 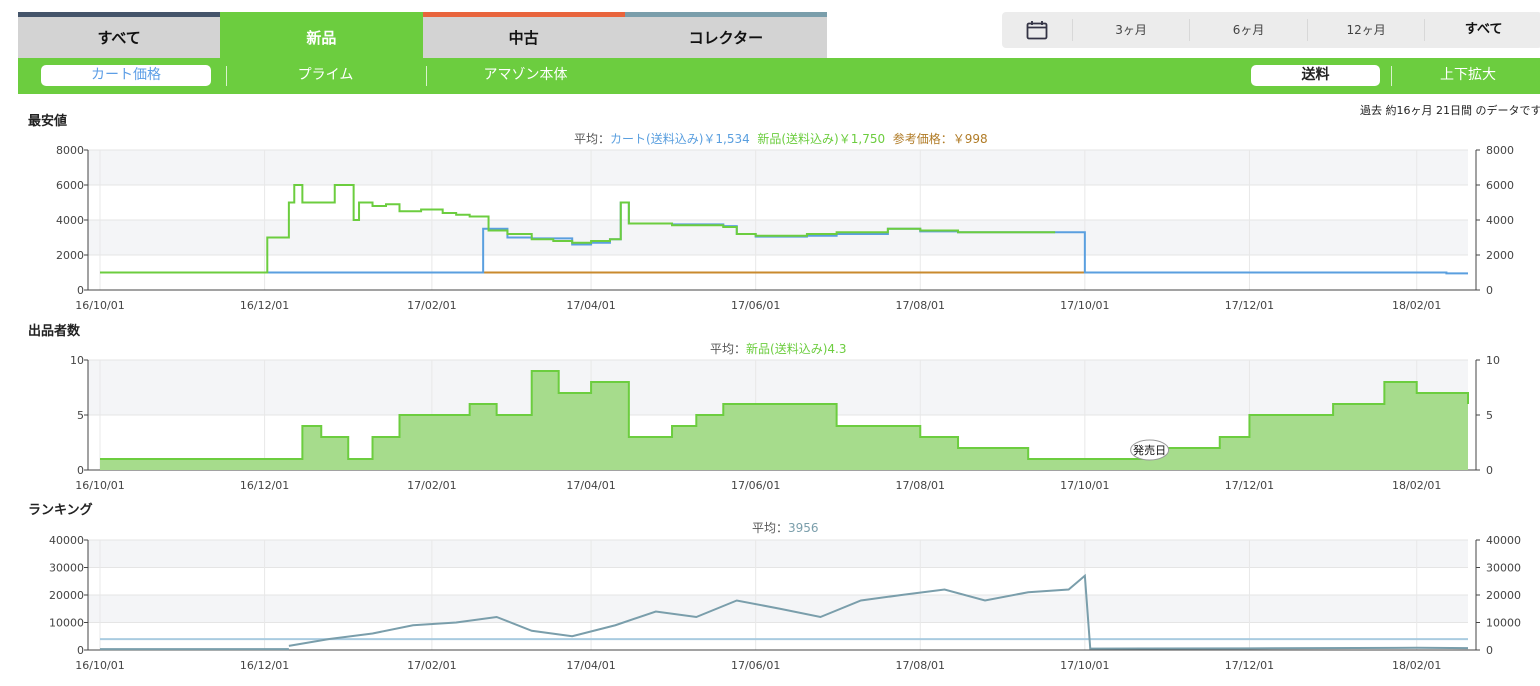 I want to click on y-tick-label-left: 10000, so click(x=66, y=623).